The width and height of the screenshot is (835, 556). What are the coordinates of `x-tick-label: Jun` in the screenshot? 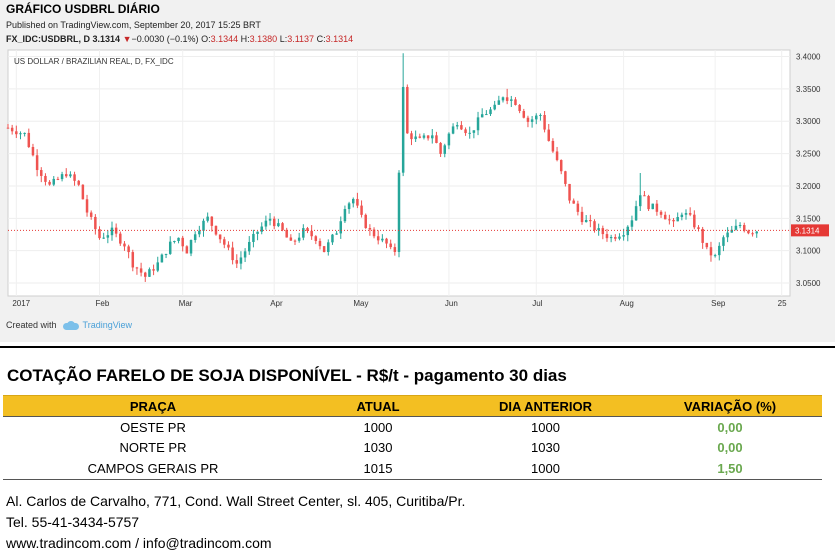 It's located at (451, 303).